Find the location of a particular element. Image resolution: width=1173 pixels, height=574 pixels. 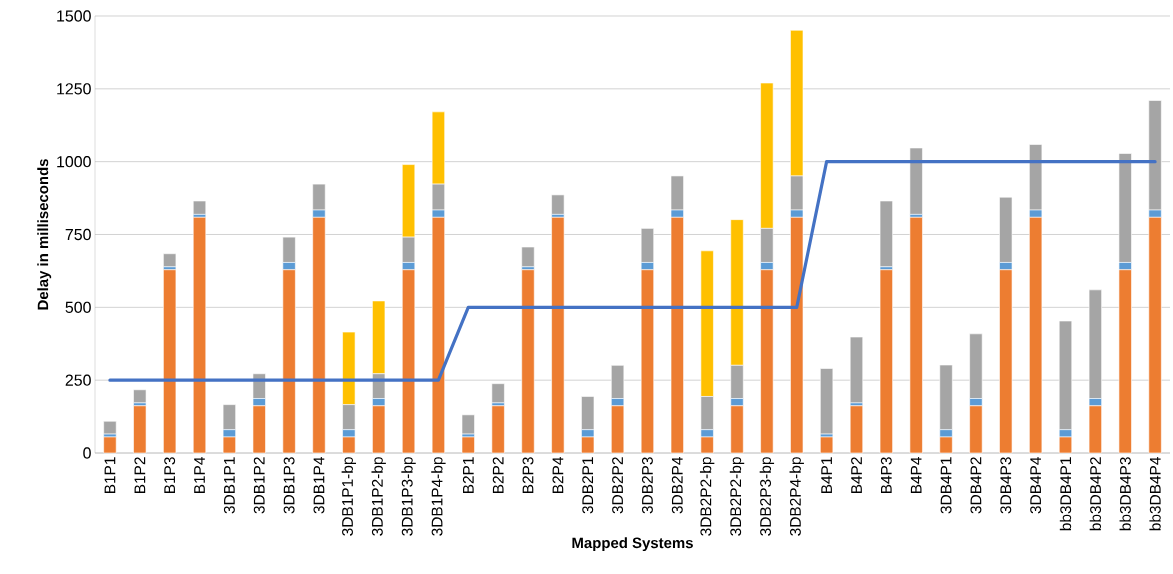

x-tick-label: B2P2 is located at coordinates (498, 475).